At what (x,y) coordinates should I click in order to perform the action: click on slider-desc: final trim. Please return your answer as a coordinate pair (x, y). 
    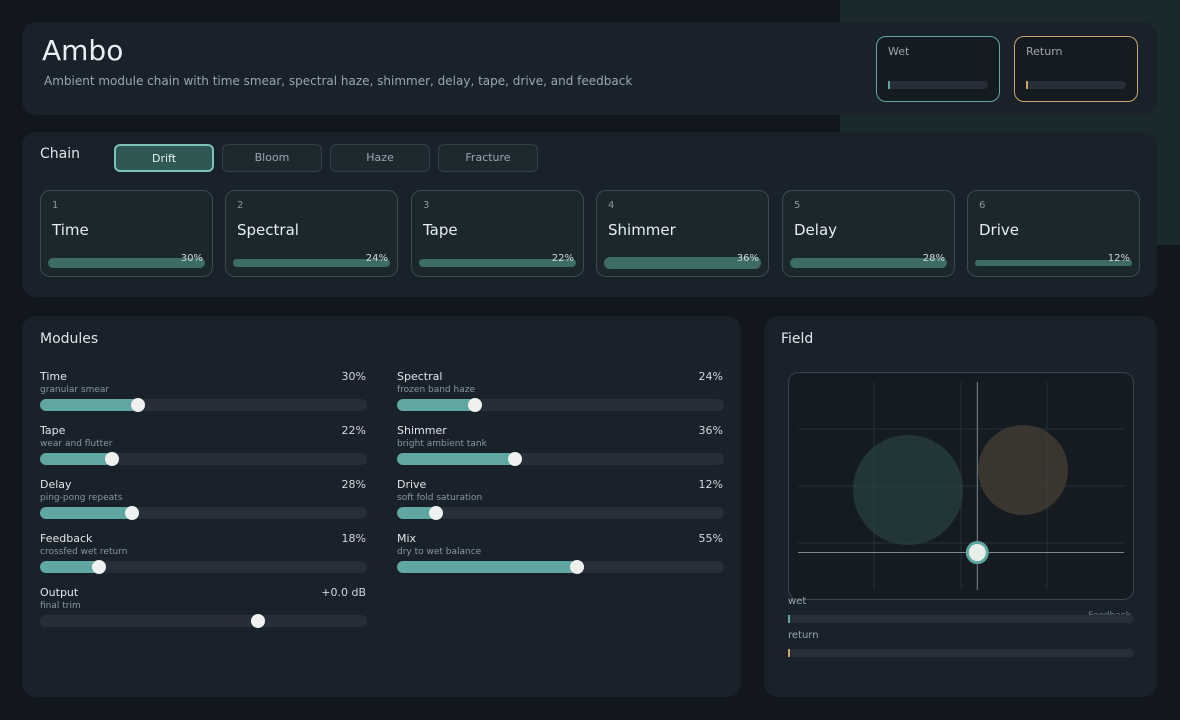
    Looking at the image, I should click on (60, 606).